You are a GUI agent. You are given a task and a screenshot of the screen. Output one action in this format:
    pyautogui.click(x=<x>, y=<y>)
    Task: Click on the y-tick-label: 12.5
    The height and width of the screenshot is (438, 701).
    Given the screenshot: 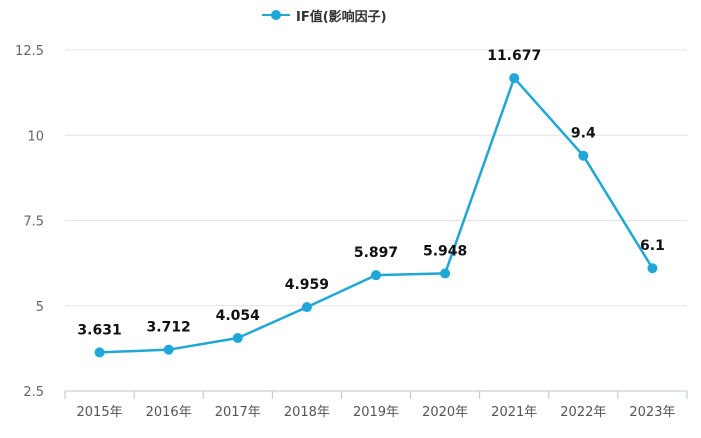 What is the action you would take?
    pyautogui.click(x=29, y=51)
    